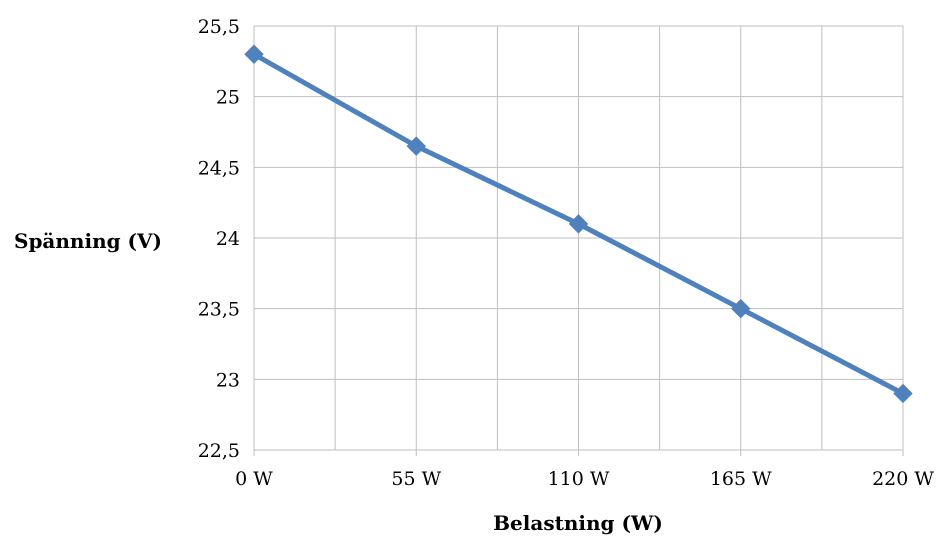 The height and width of the screenshot is (538, 943). What do you see at coordinates (219, 310) in the screenshot?
I see `y-tick-label: 23,5` at bounding box center [219, 310].